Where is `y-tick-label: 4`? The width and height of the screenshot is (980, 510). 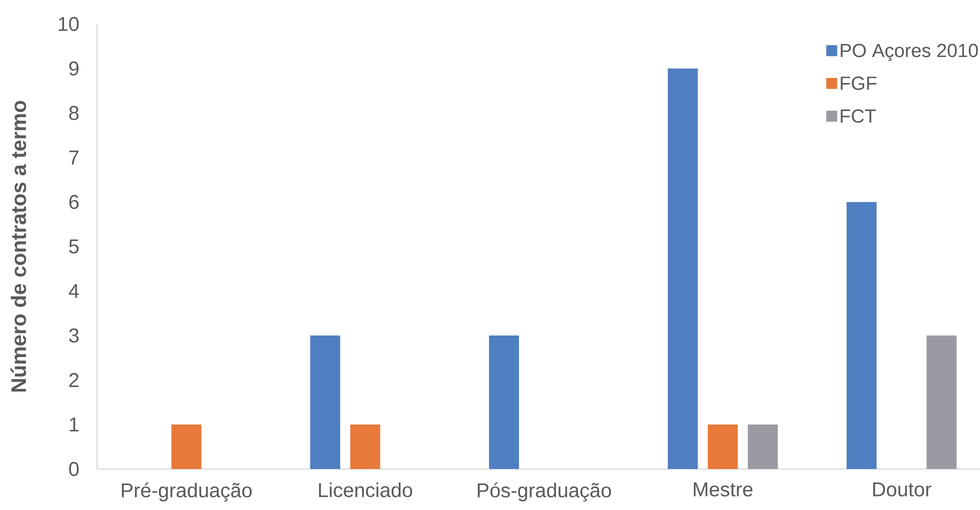 y-tick-label: 4 is located at coordinates (73, 291).